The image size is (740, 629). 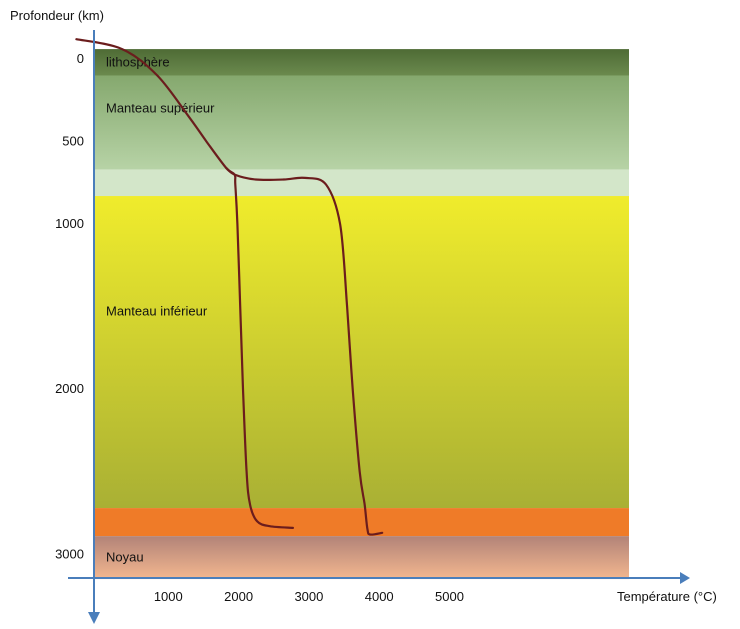 I want to click on x-tick-label: 4000, so click(x=379, y=596).